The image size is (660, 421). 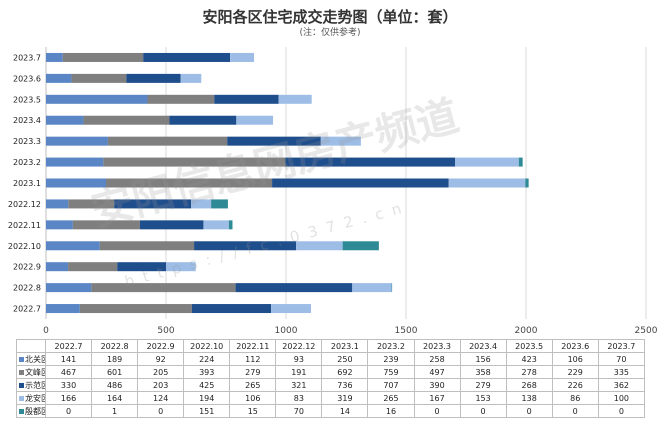 I want to click on table-cell: 166, so click(x=68, y=398).